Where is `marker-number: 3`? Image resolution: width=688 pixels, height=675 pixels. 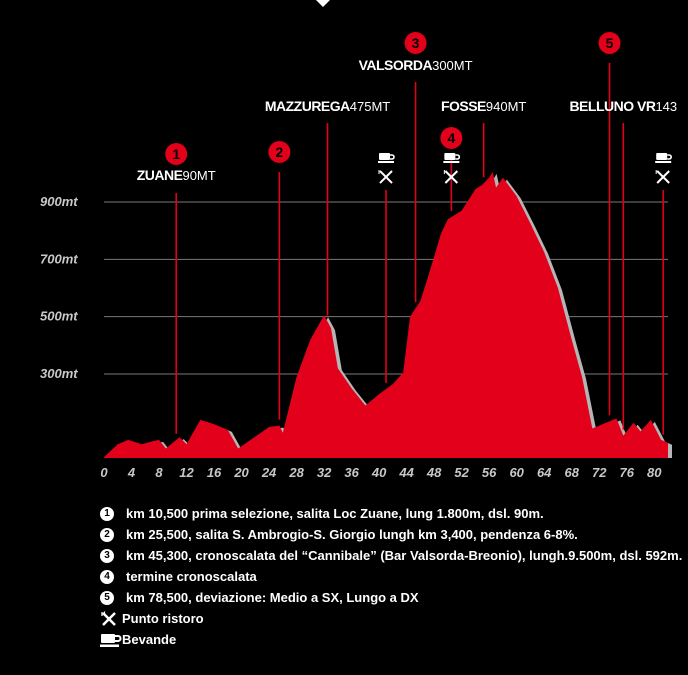 marker-number: 3 is located at coordinates (416, 43).